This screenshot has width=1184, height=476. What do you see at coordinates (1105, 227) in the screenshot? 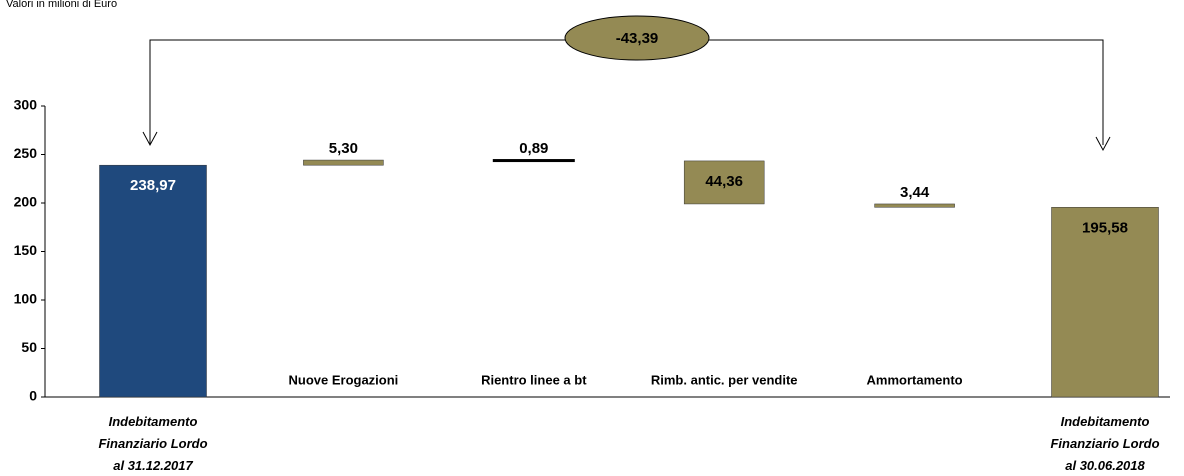
I see `value-label: 195,58` at bounding box center [1105, 227].